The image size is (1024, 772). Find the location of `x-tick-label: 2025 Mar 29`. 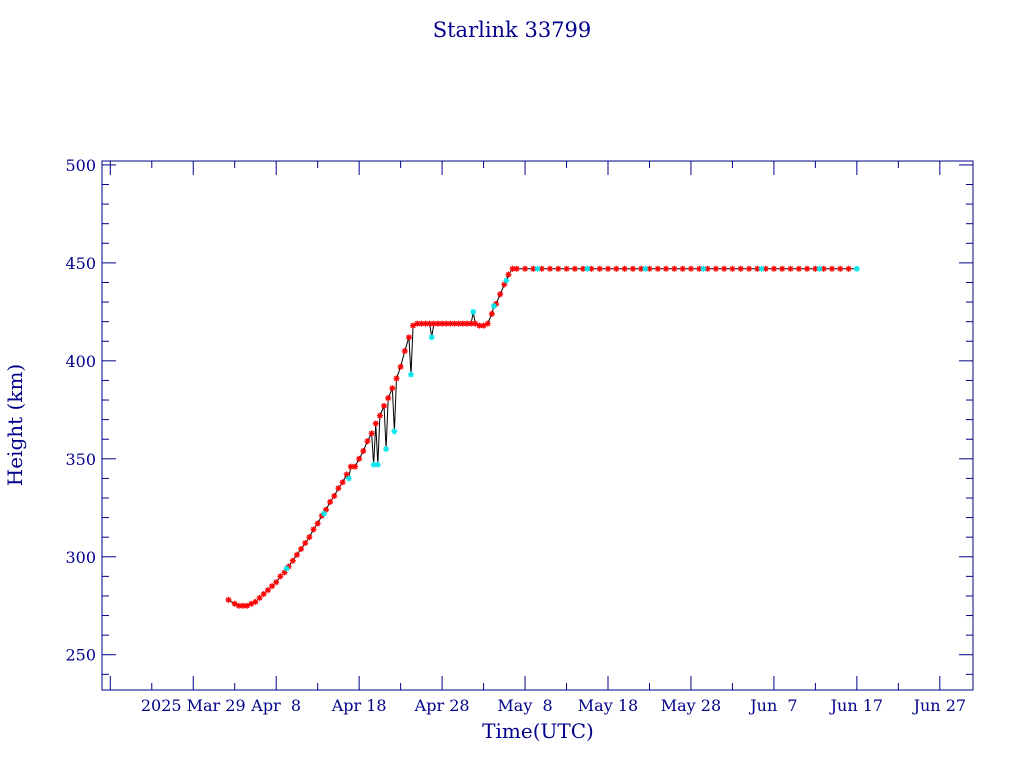

x-tick-label: 2025 Mar 29 is located at coordinates (193, 705).